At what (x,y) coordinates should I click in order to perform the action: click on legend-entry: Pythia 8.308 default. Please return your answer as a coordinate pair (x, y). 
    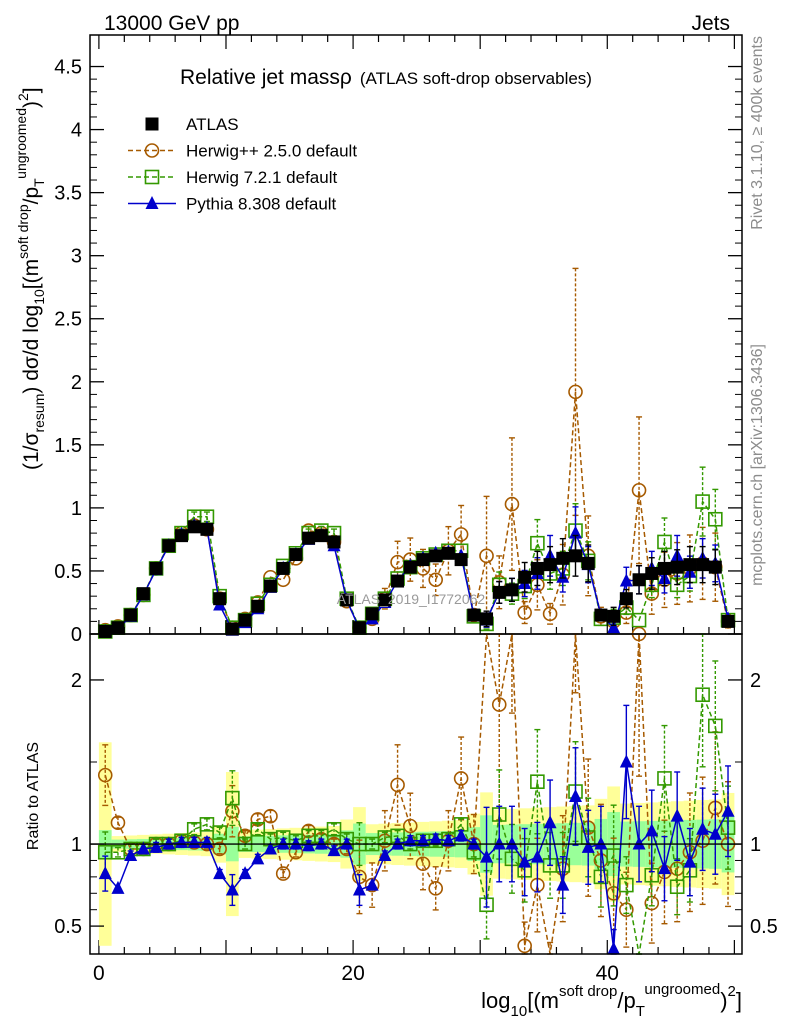
    Looking at the image, I should click on (232, 204).